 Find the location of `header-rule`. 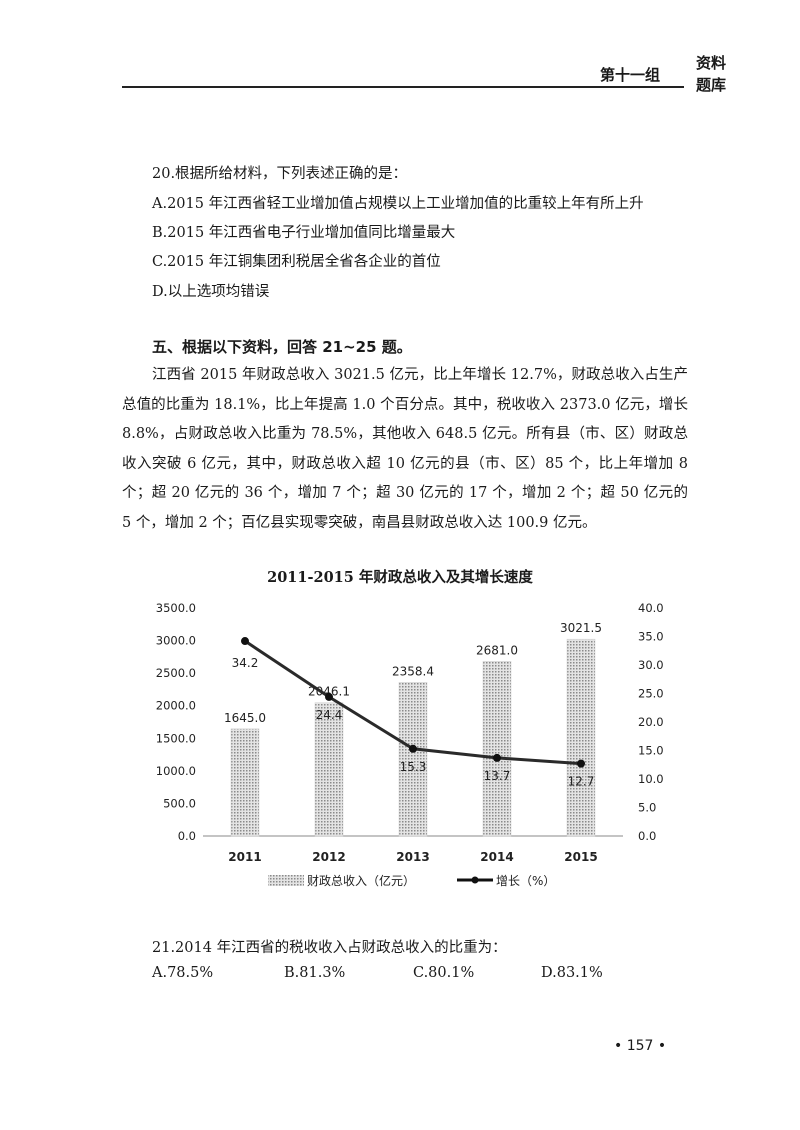

header-rule is located at coordinates (403, 87).